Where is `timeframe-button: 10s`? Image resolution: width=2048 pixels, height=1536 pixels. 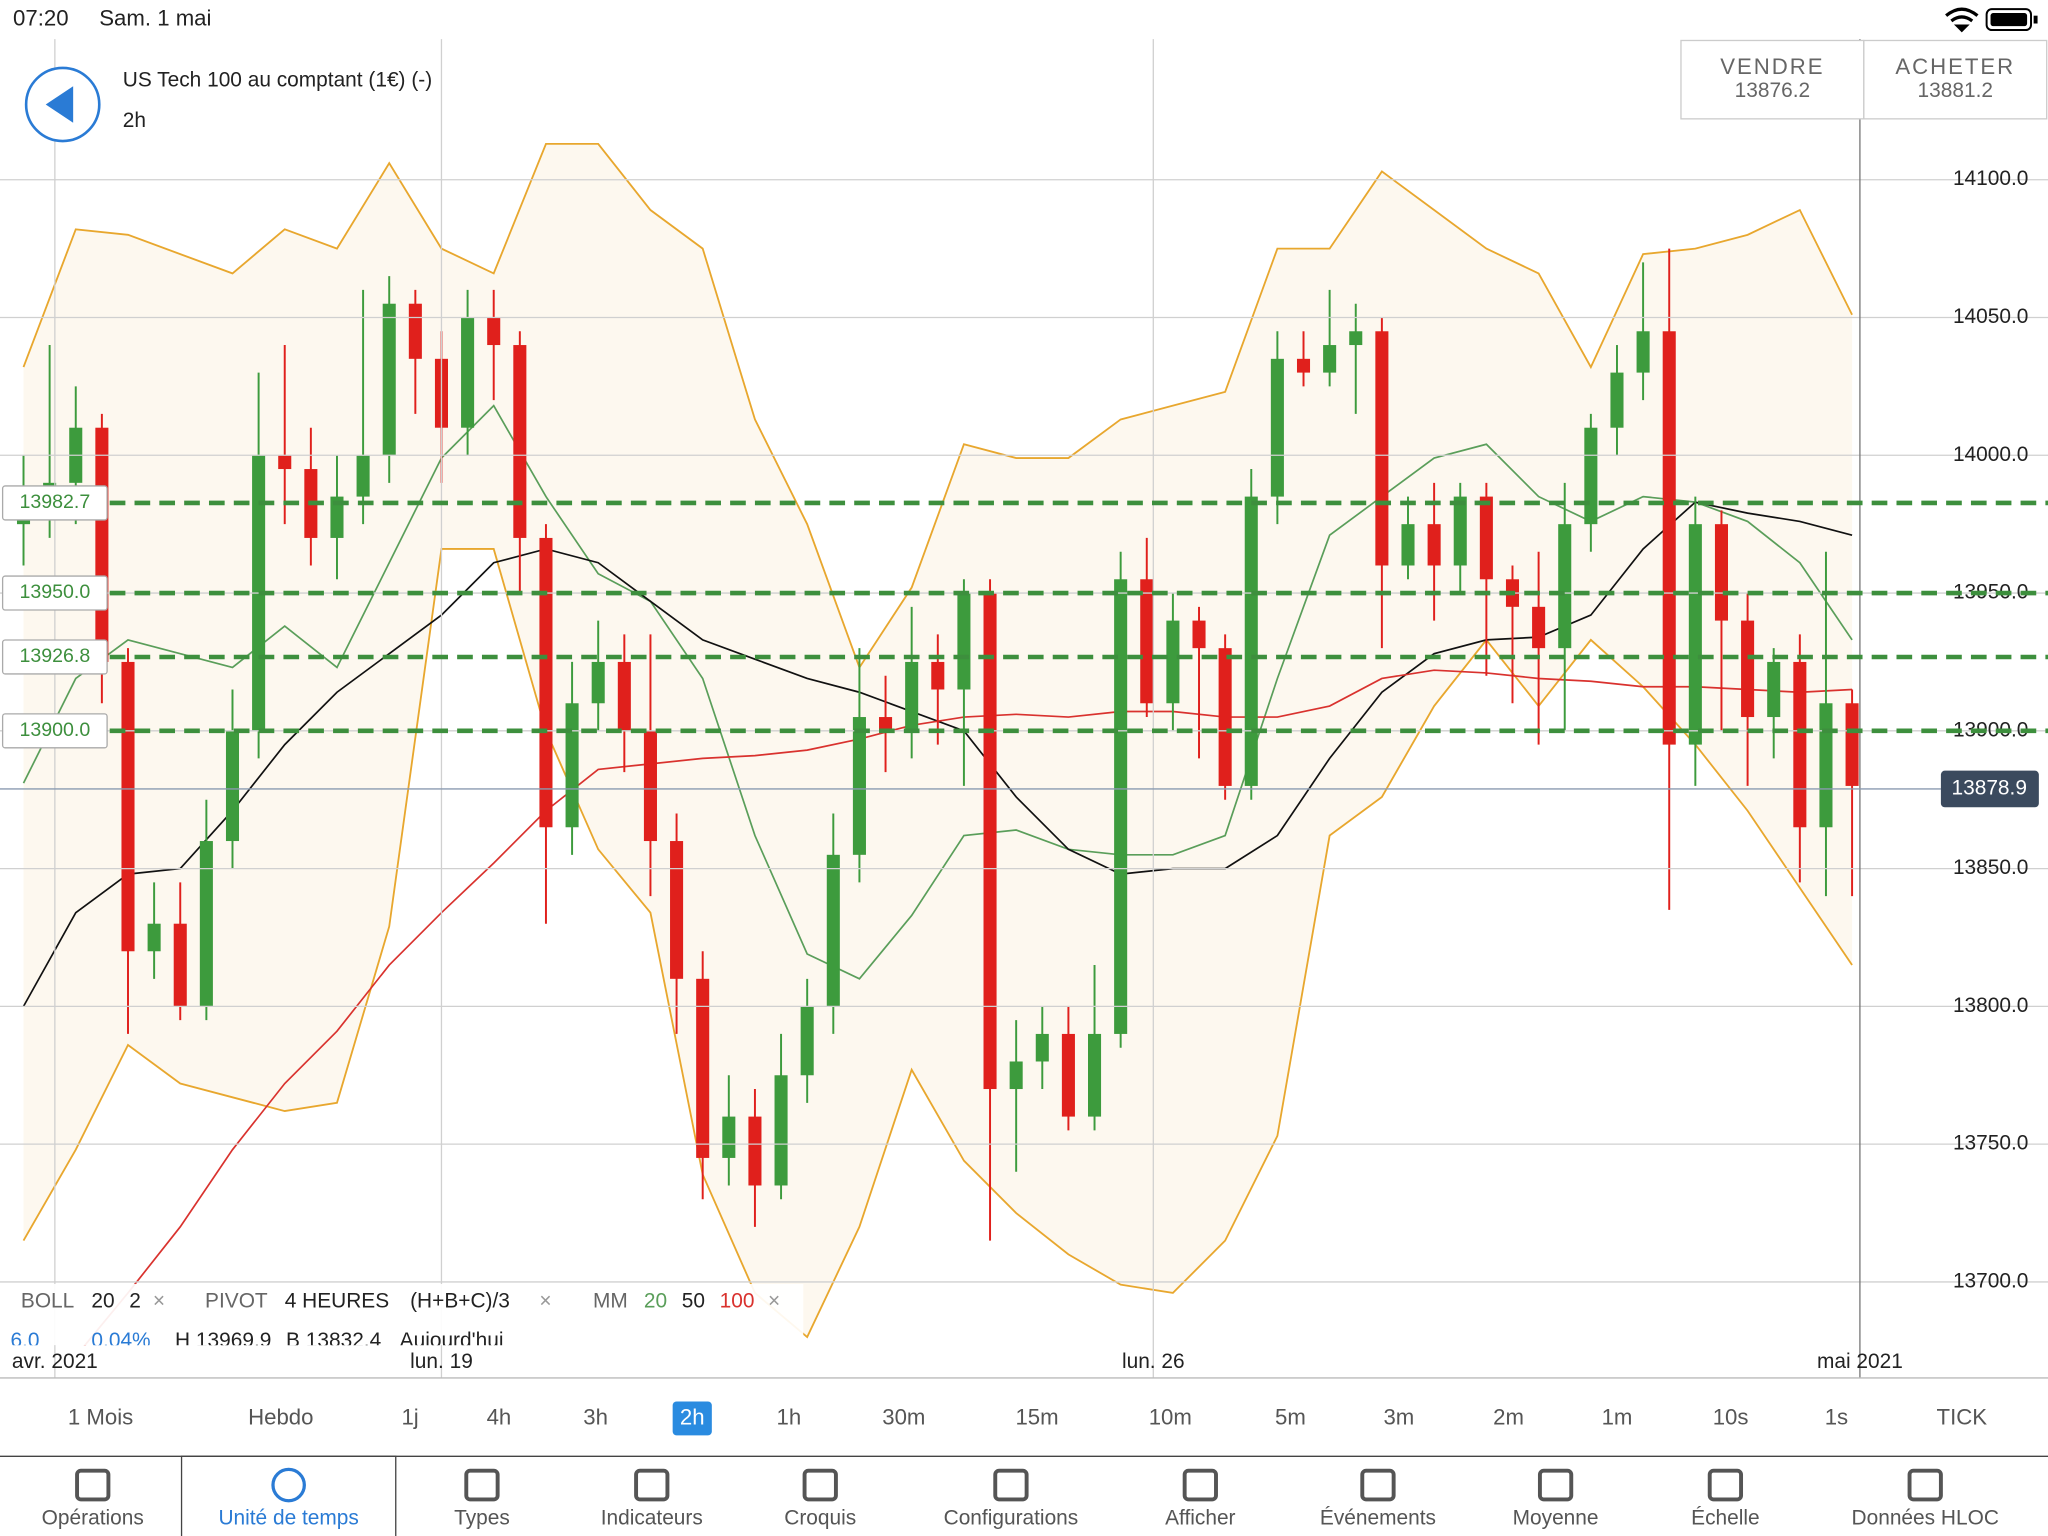 timeframe-button: 10s is located at coordinates (1731, 1416).